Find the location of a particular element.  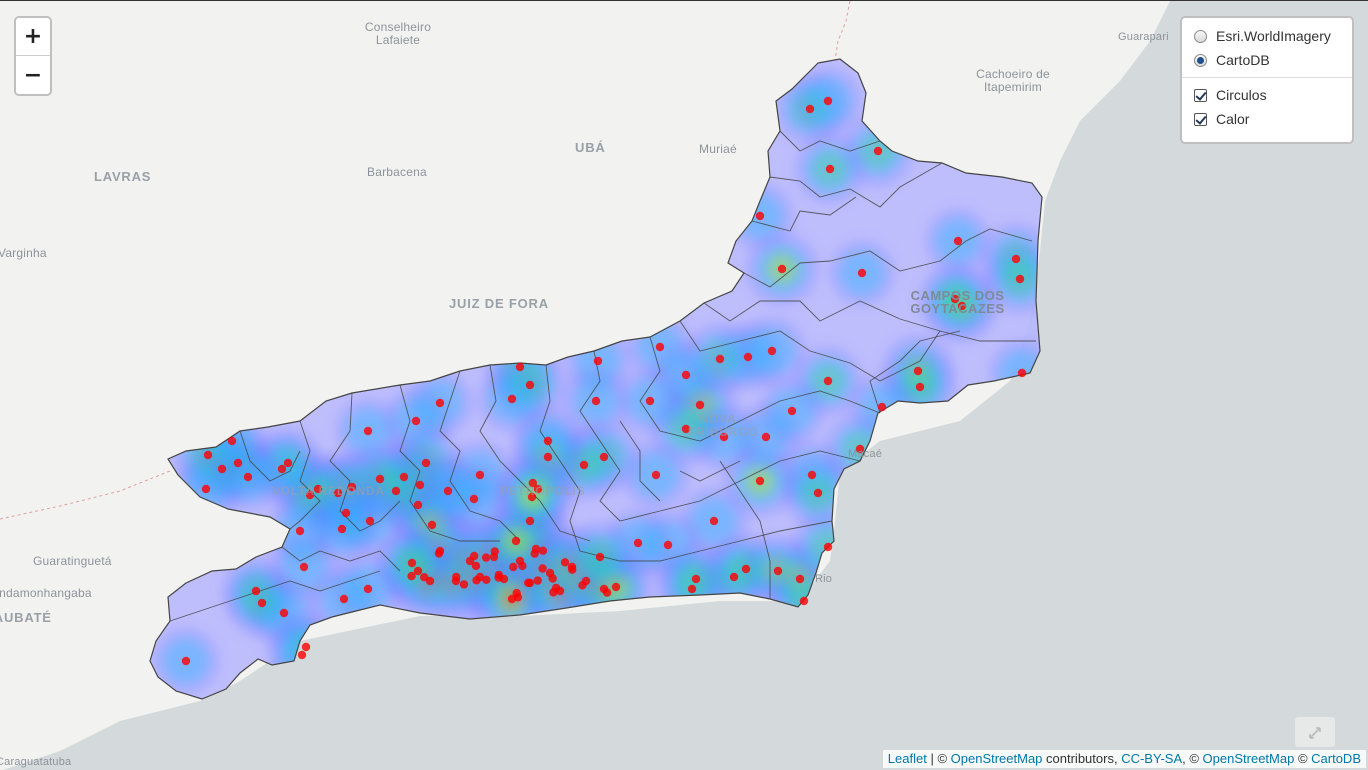

base-layer-option: Esri.WorldImagery is located at coordinates (1268, 36).